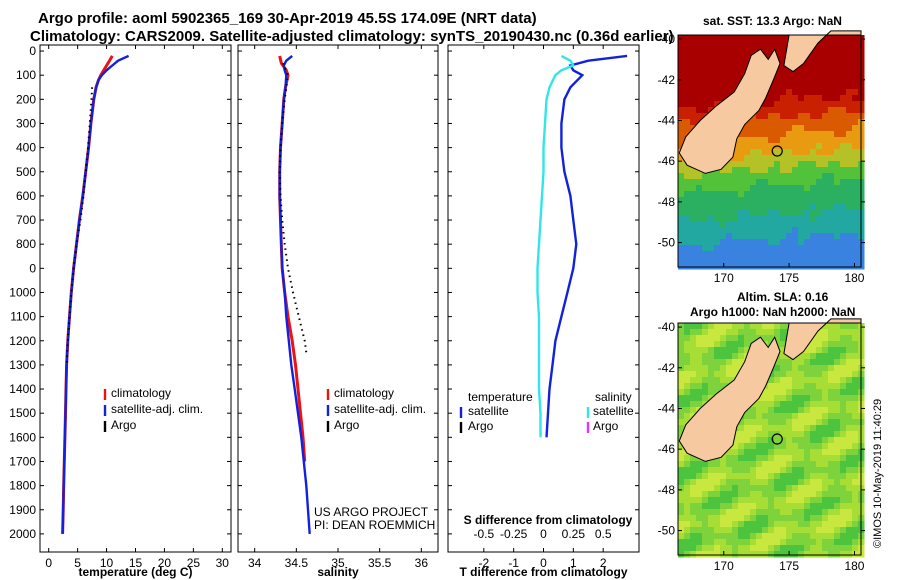  I want to click on depth-tick-label: 800, so click(26, 244).